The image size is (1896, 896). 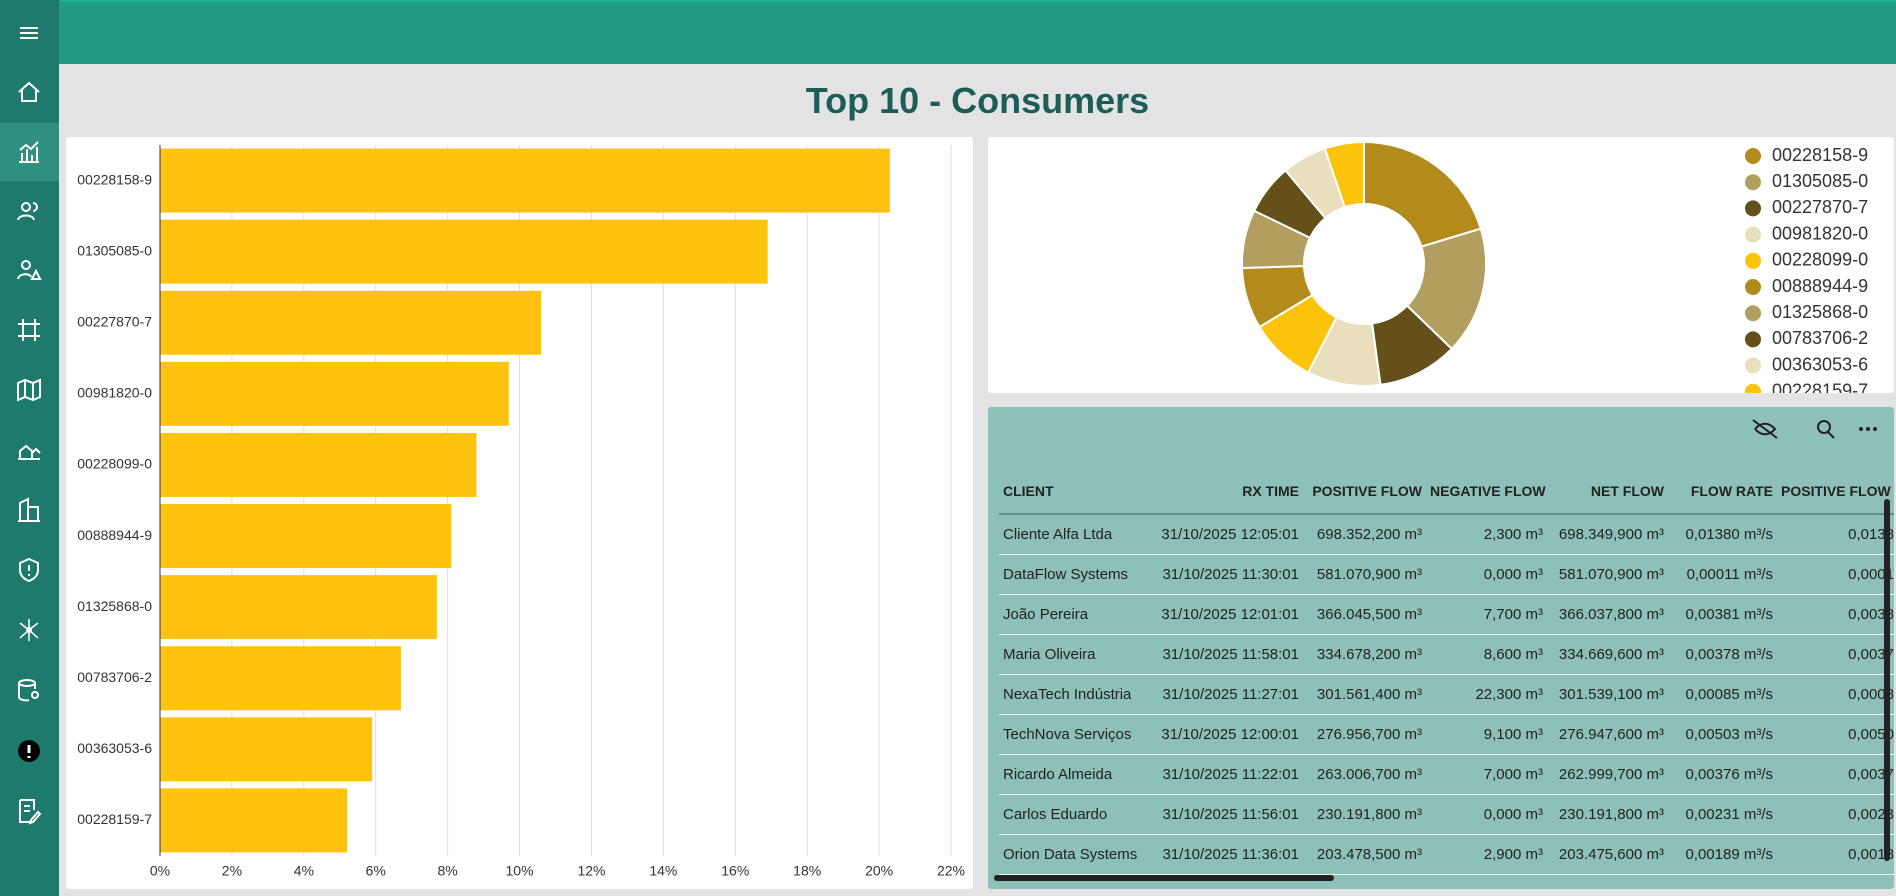 What do you see at coordinates (1868, 429) in the screenshot?
I see `more-icon` at bounding box center [1868, 429].